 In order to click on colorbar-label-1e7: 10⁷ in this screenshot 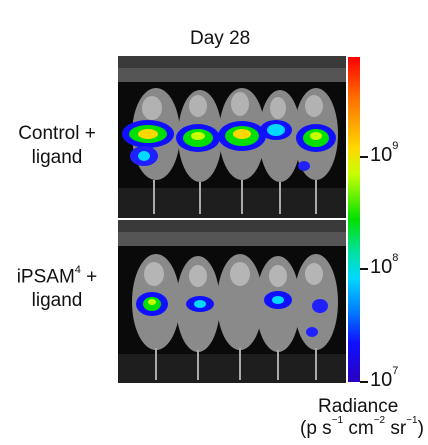, I will do `click(384, 378)`.